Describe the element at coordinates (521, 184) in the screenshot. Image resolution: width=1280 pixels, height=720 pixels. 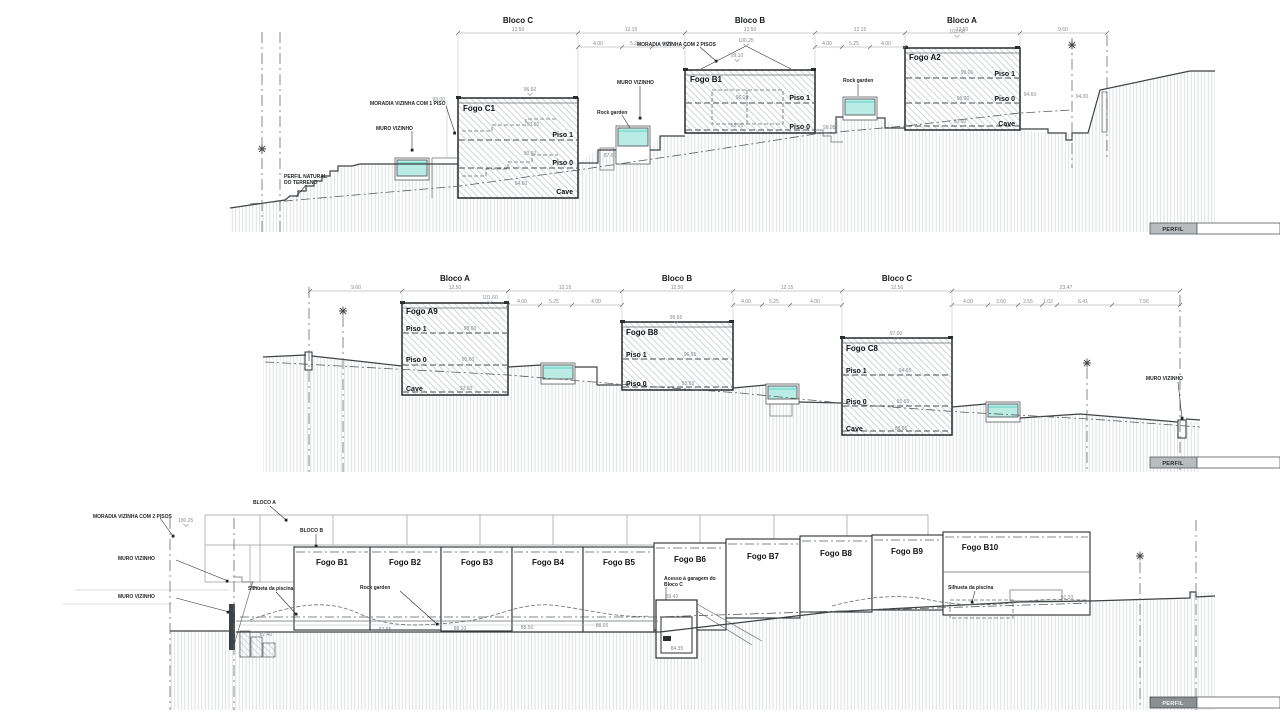
I see `elevation-label: 84.60` at that location.